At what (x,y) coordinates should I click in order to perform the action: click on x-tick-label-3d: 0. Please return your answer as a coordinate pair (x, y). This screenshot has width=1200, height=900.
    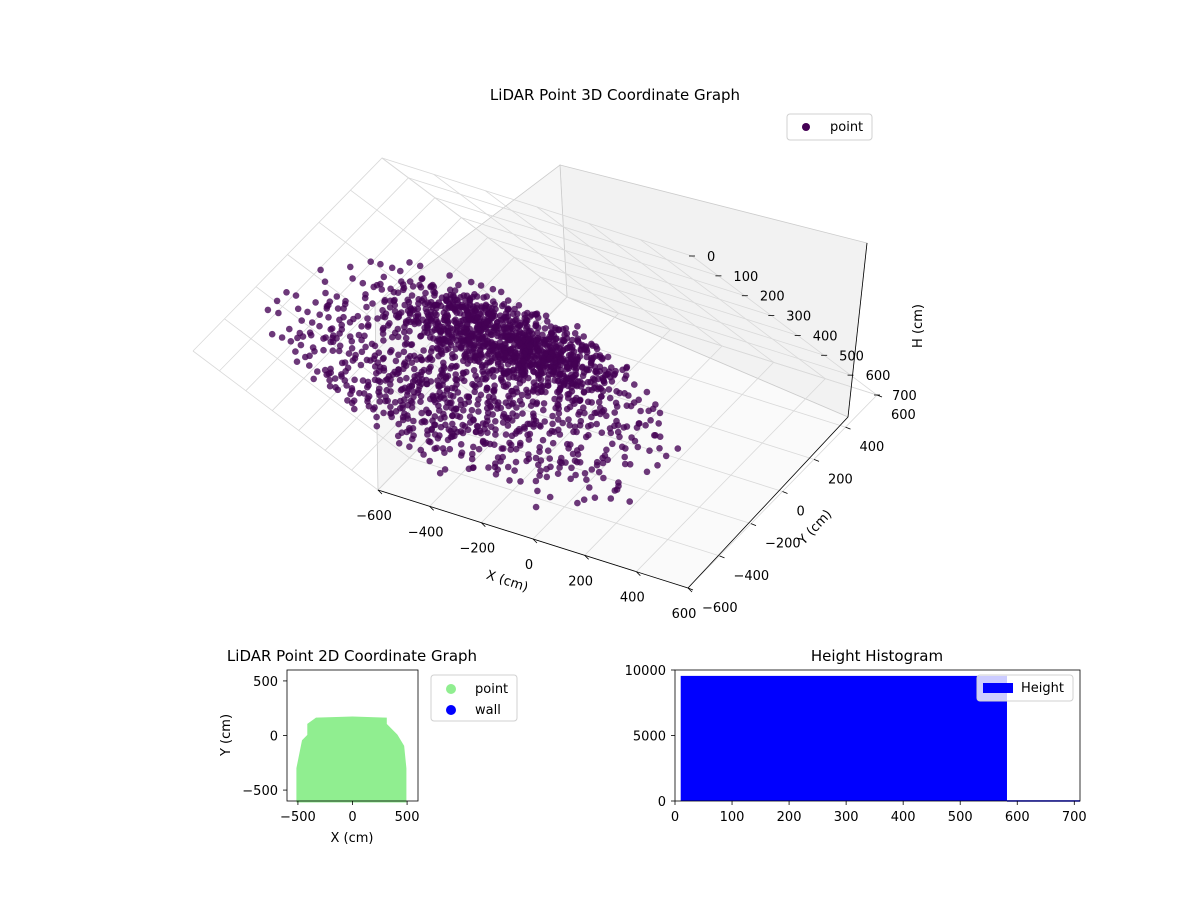
    Looking at the image, I should click on (529, 565).